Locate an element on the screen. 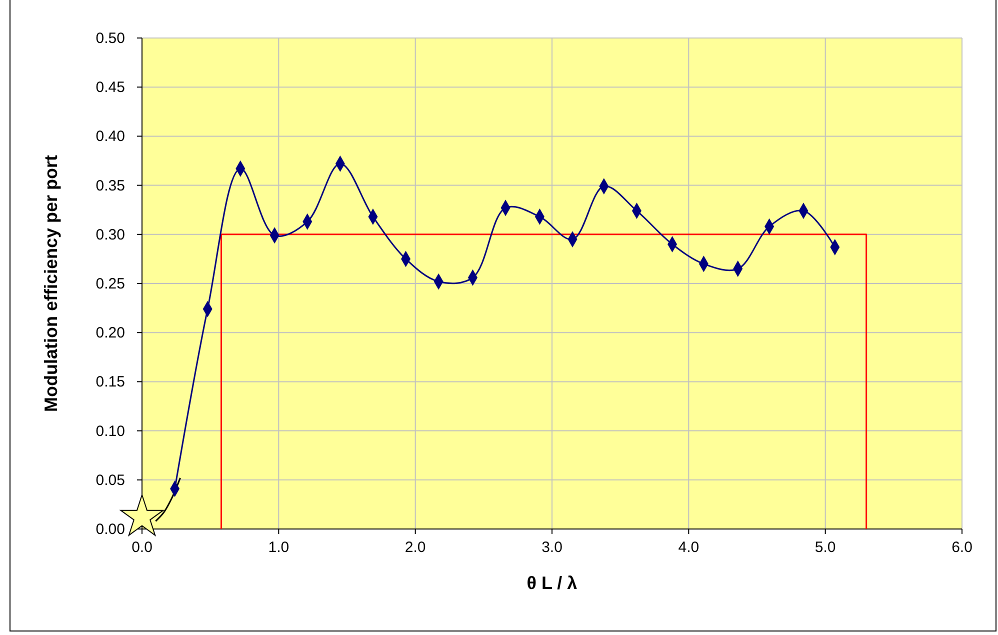 The width and height of the screenshot is (998, 635). x-tick-label: 0.0 is located at coordinates (142, 547).